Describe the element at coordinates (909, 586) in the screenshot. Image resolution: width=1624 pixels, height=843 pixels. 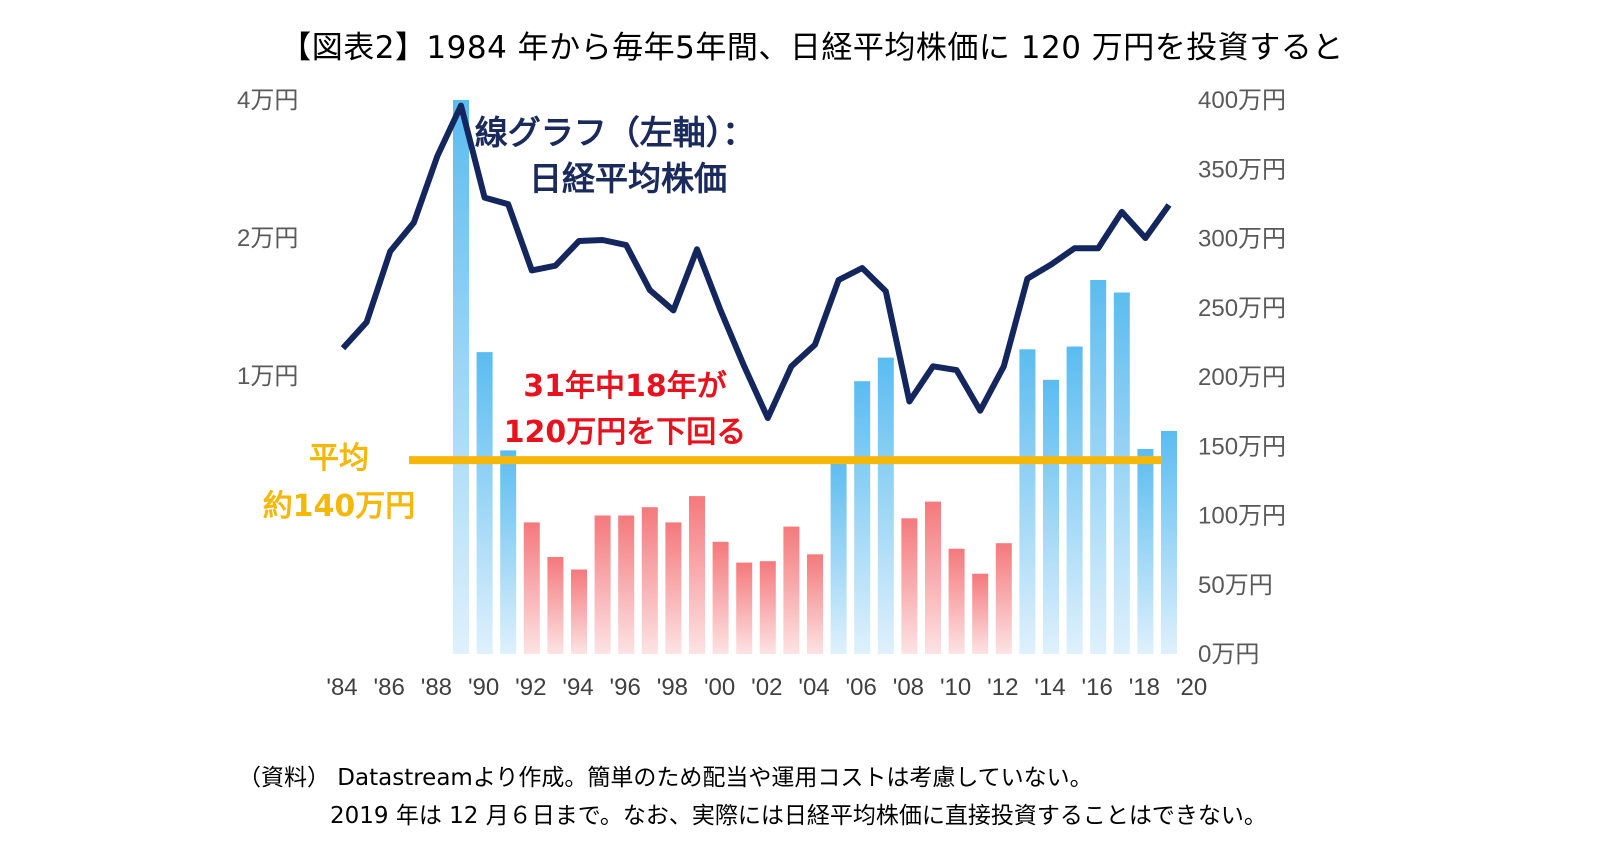
I see `bar-2008` at that location.